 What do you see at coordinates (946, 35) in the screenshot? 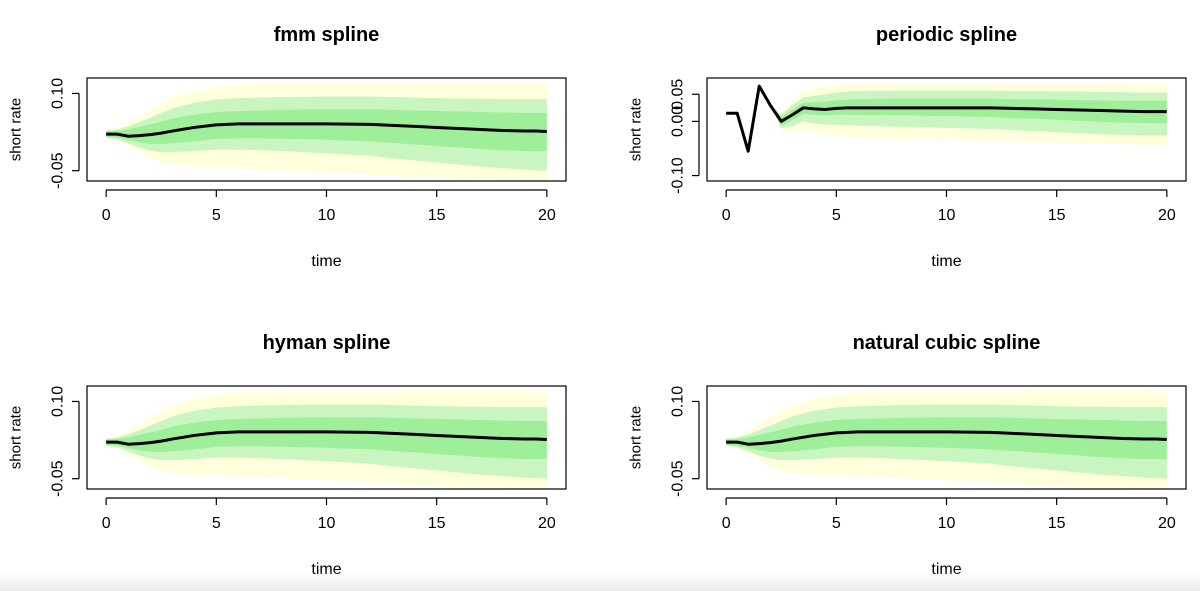
I see `chart-title: periodic spline` at bounding box center [946, 35].